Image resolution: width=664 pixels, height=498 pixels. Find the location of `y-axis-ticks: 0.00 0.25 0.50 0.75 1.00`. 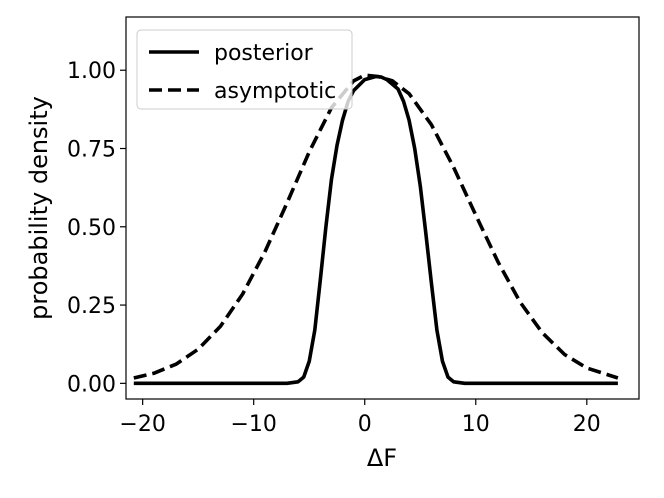

y-axis-ticks: 0.00 0.25 0.50 0.75 1.00 is located at coordinates (96, 228).